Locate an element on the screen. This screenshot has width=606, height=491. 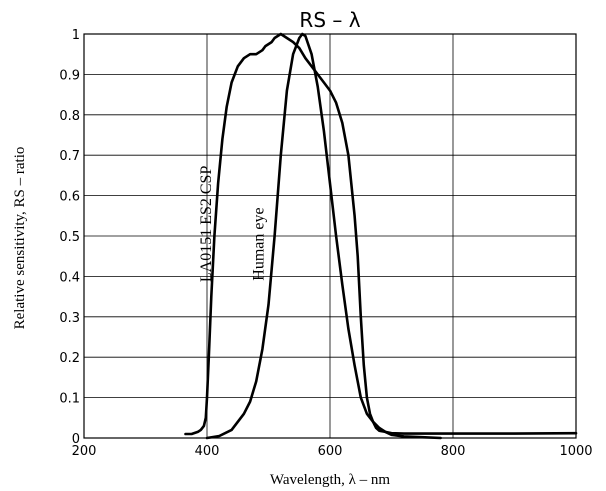
x-axis-label: Wavelength, λ – nm is located at coordinates (330, 480).